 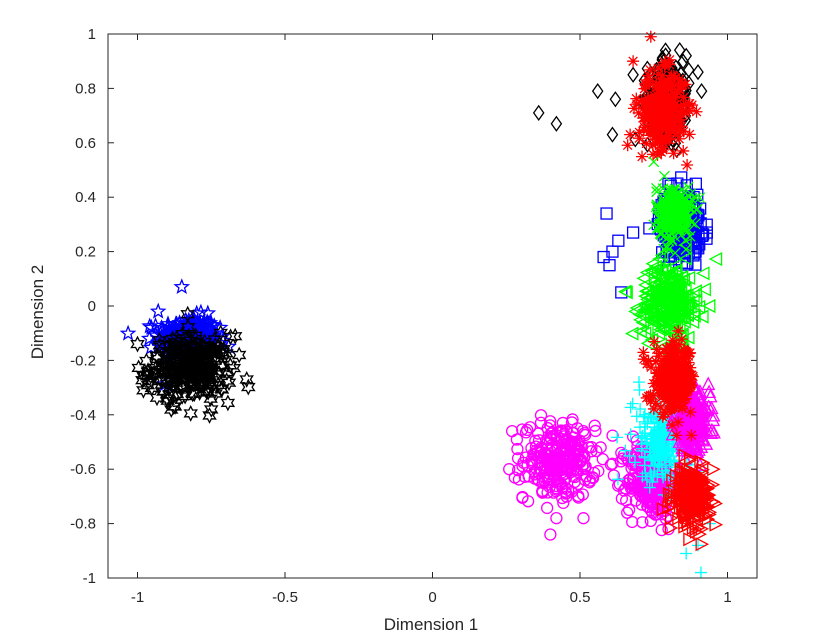 What do you see at coordinates (85, 197) in the screenshot?
I see `y-tick-label: 0.4` at bounding box center [85, 197].